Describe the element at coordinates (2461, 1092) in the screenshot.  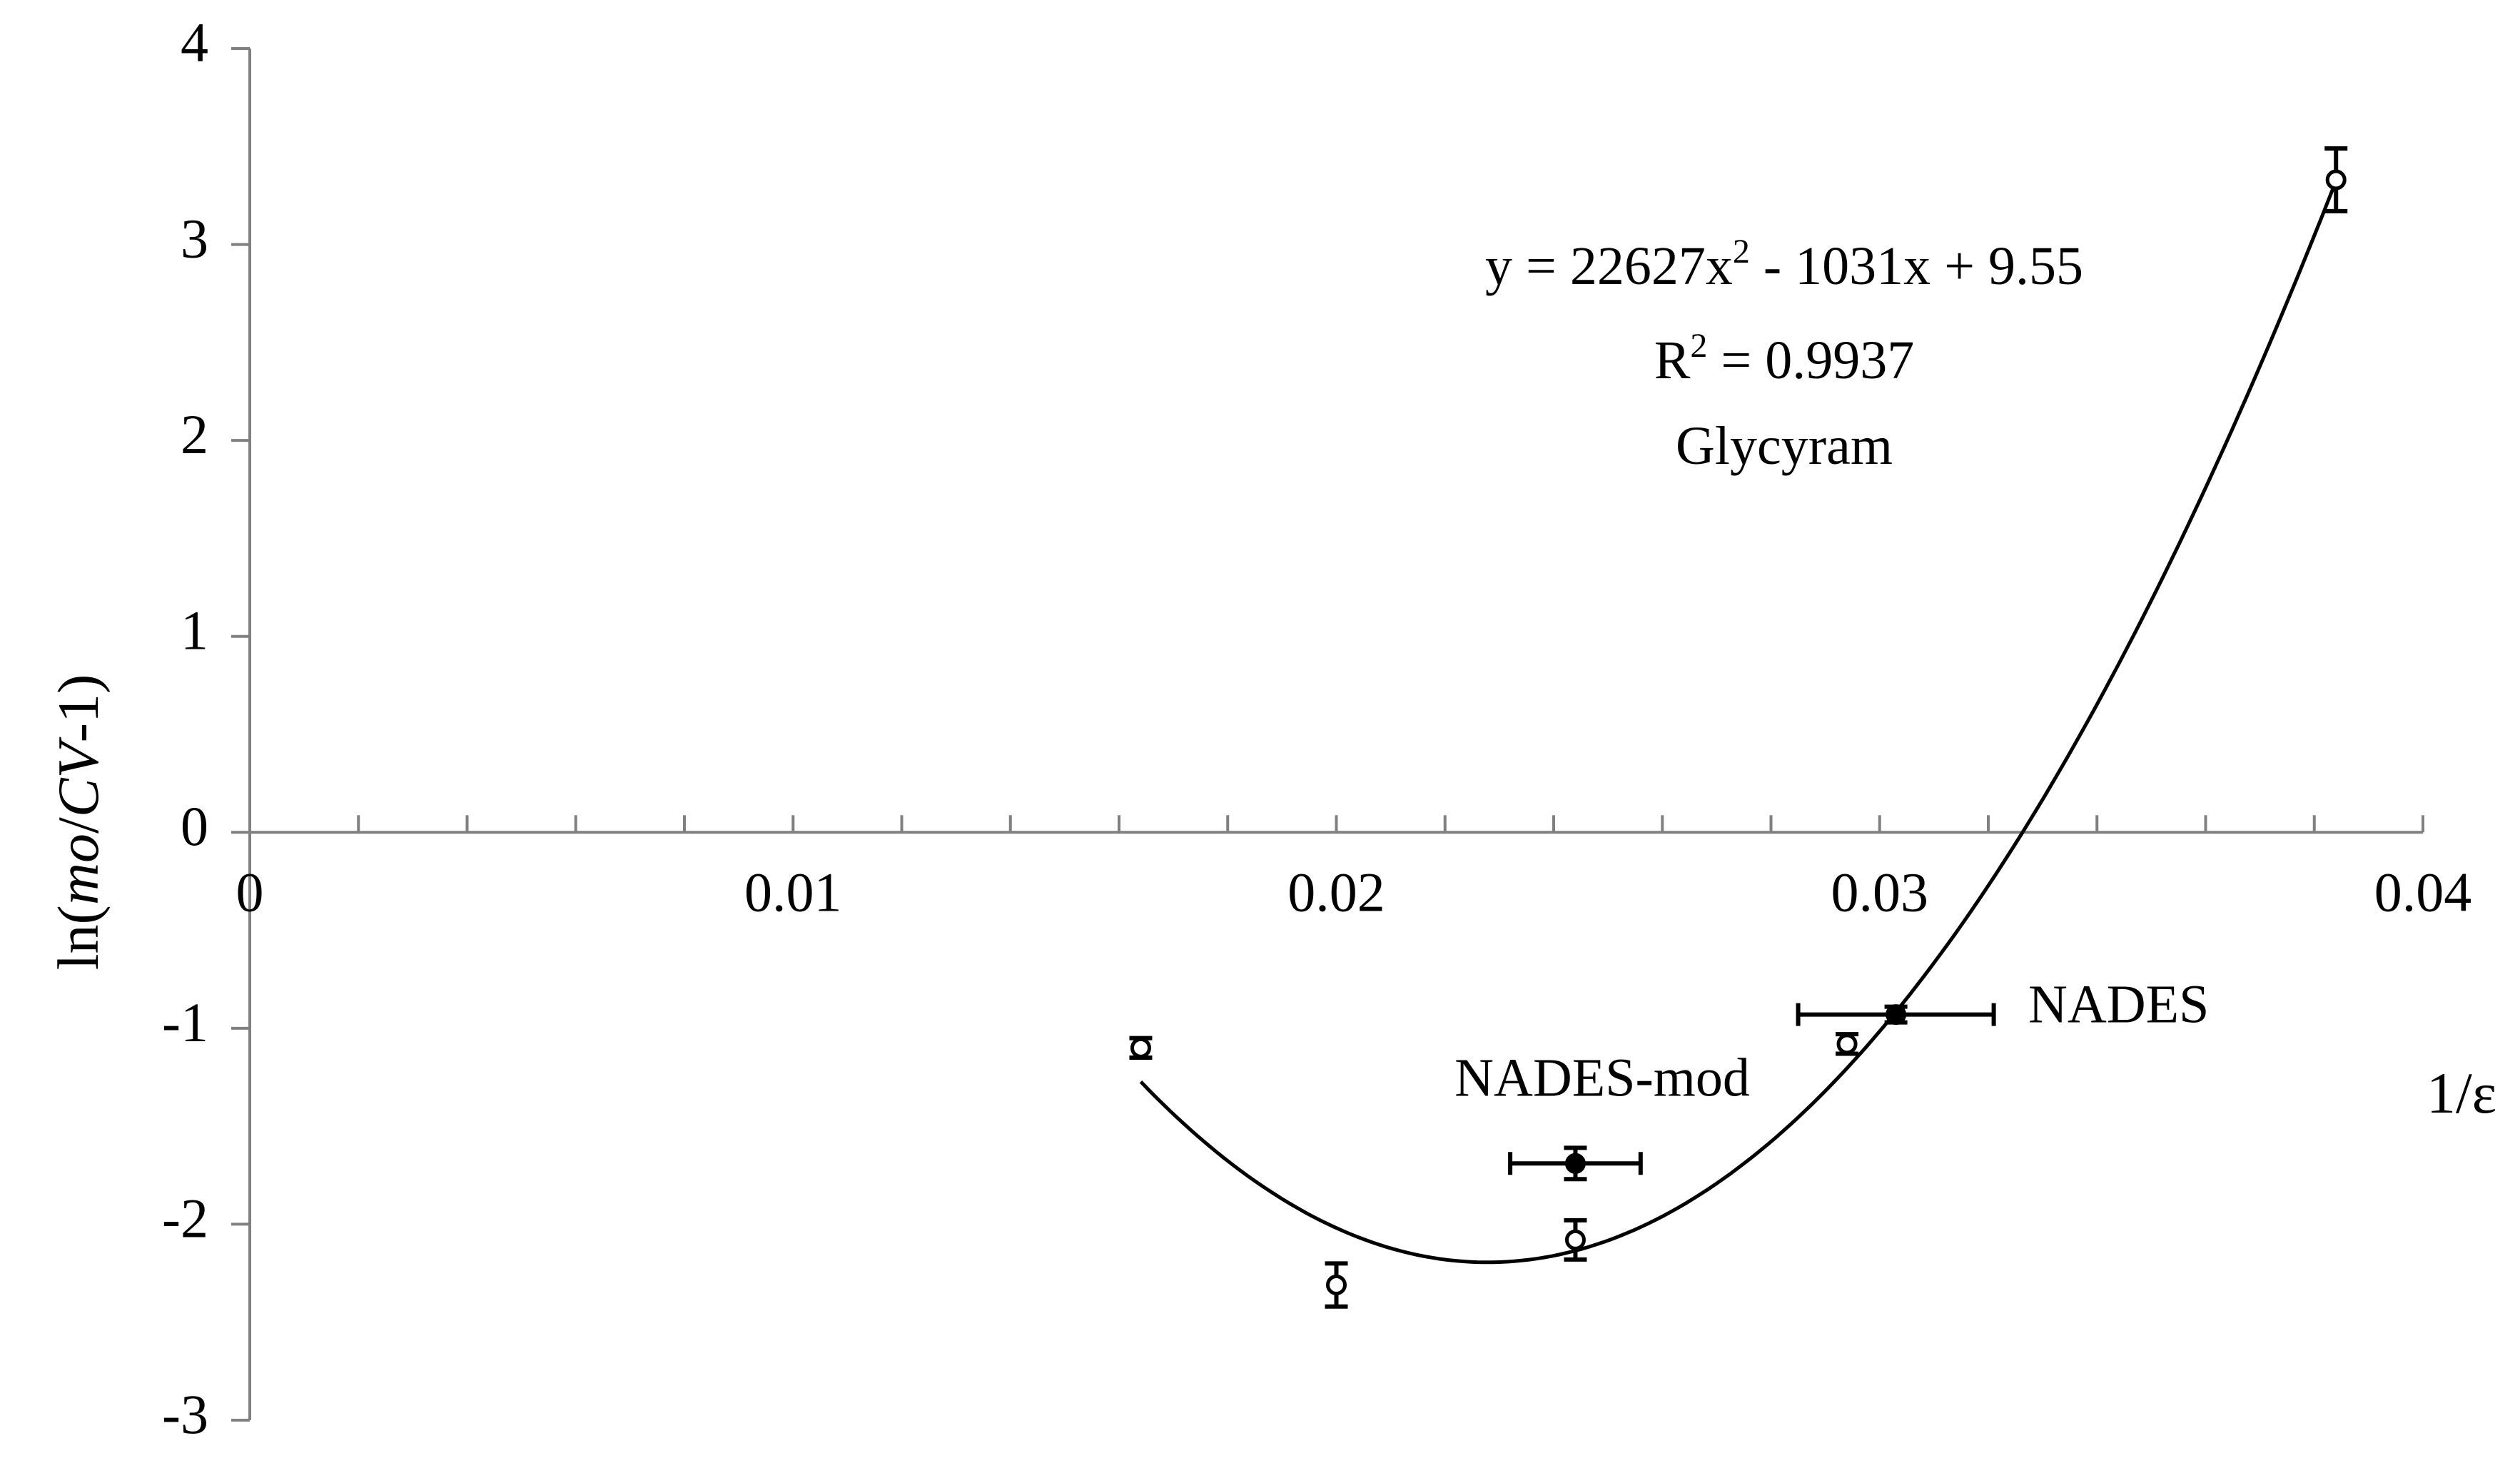
I see `x-axis-title: 1/ε` at that location.